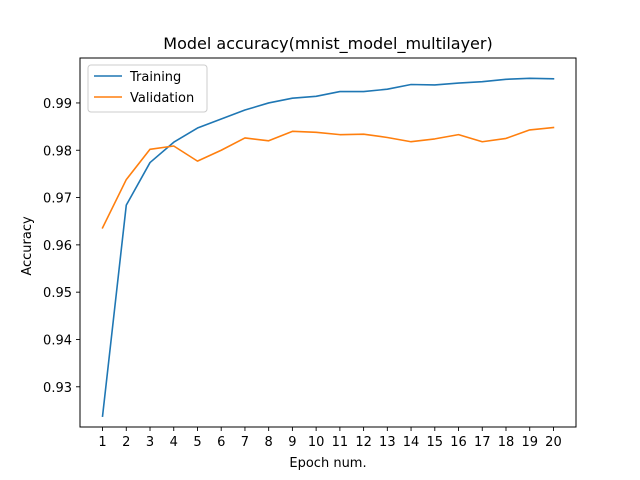  I want to click on legend-label-validation: Validation, so click(162, 98).